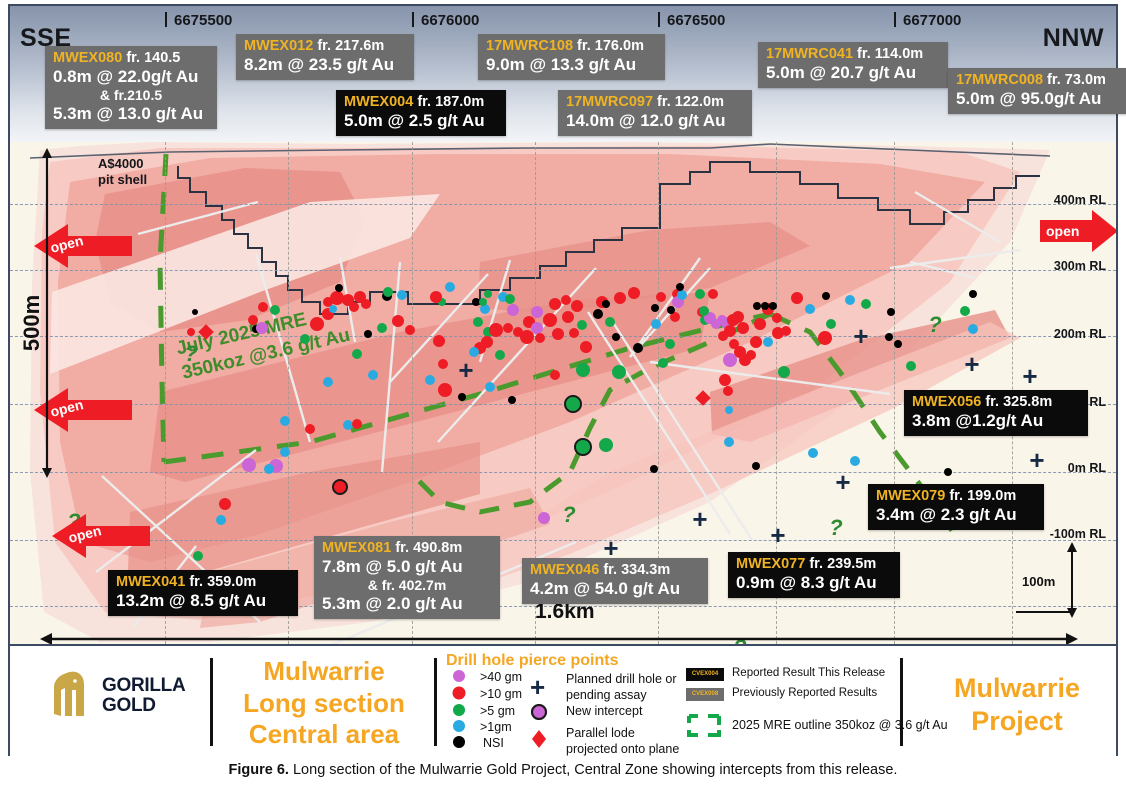  What do you see at coordinates (704, 725) in the screenshot?
I see `mre-outline-icon` at bounding box center [704, 725].